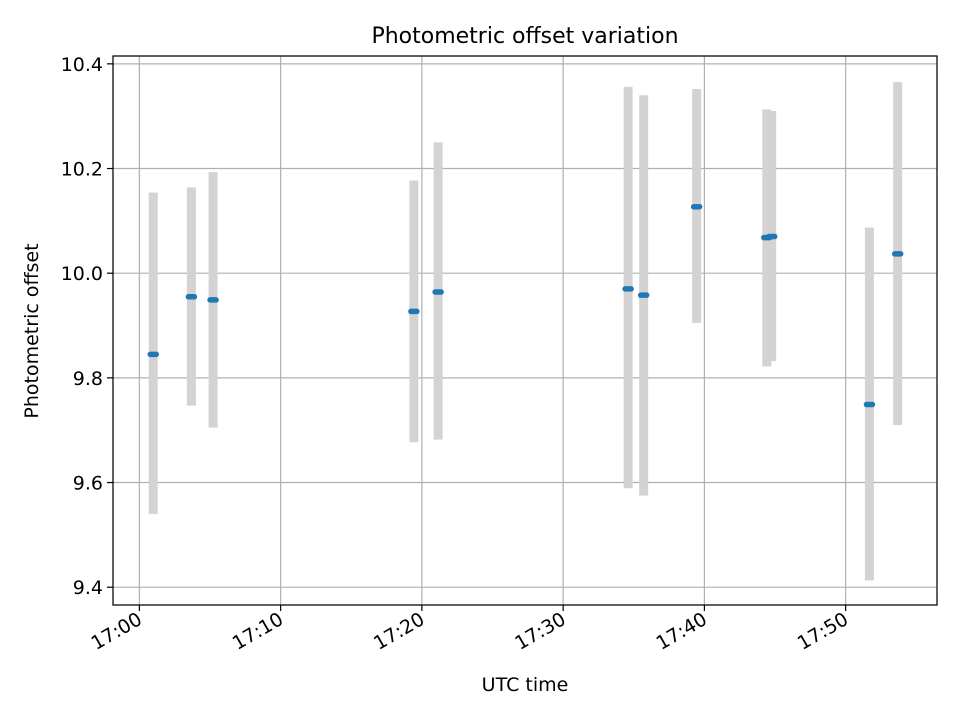 The image size is (960, 720). Describe the element at coordinates (88, 588) in the screenshot. I see `y-tick-label: 9.4` at that location.